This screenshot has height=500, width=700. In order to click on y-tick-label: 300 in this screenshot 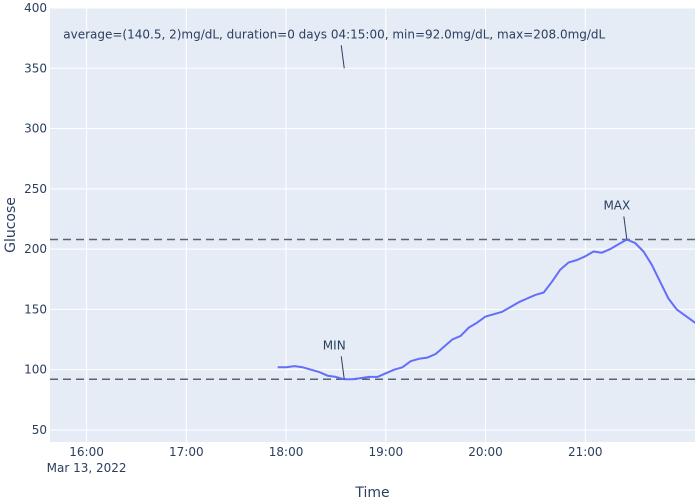, I will do `click(35, 129)`.